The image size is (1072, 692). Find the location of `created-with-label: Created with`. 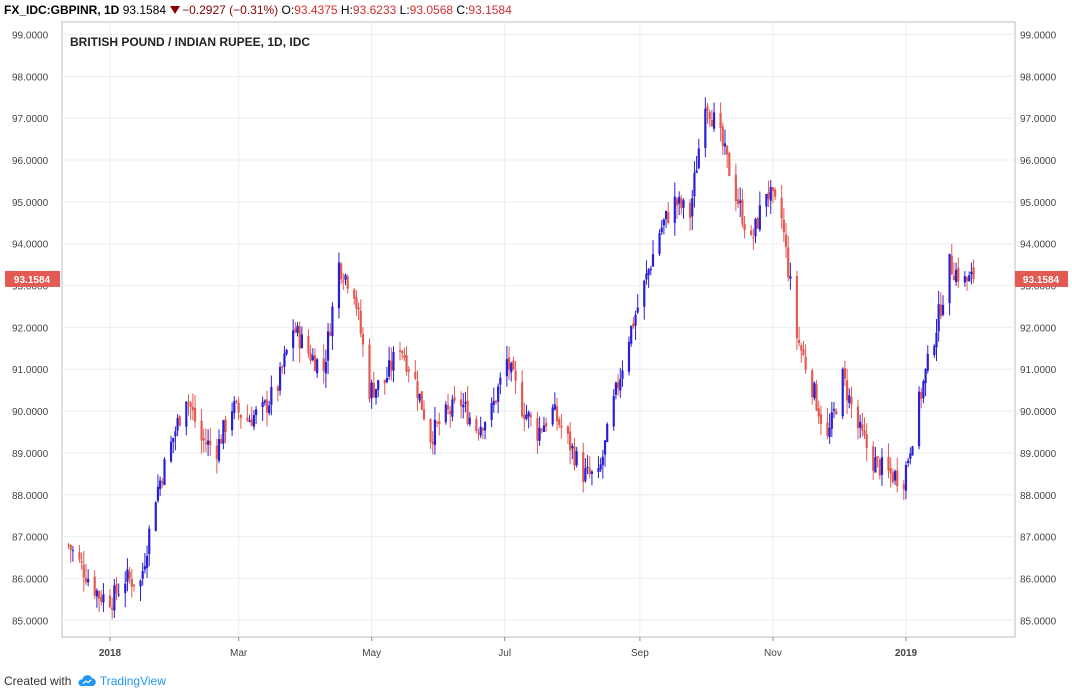

created-with-label: Created with is located at coordinates (38, 681).